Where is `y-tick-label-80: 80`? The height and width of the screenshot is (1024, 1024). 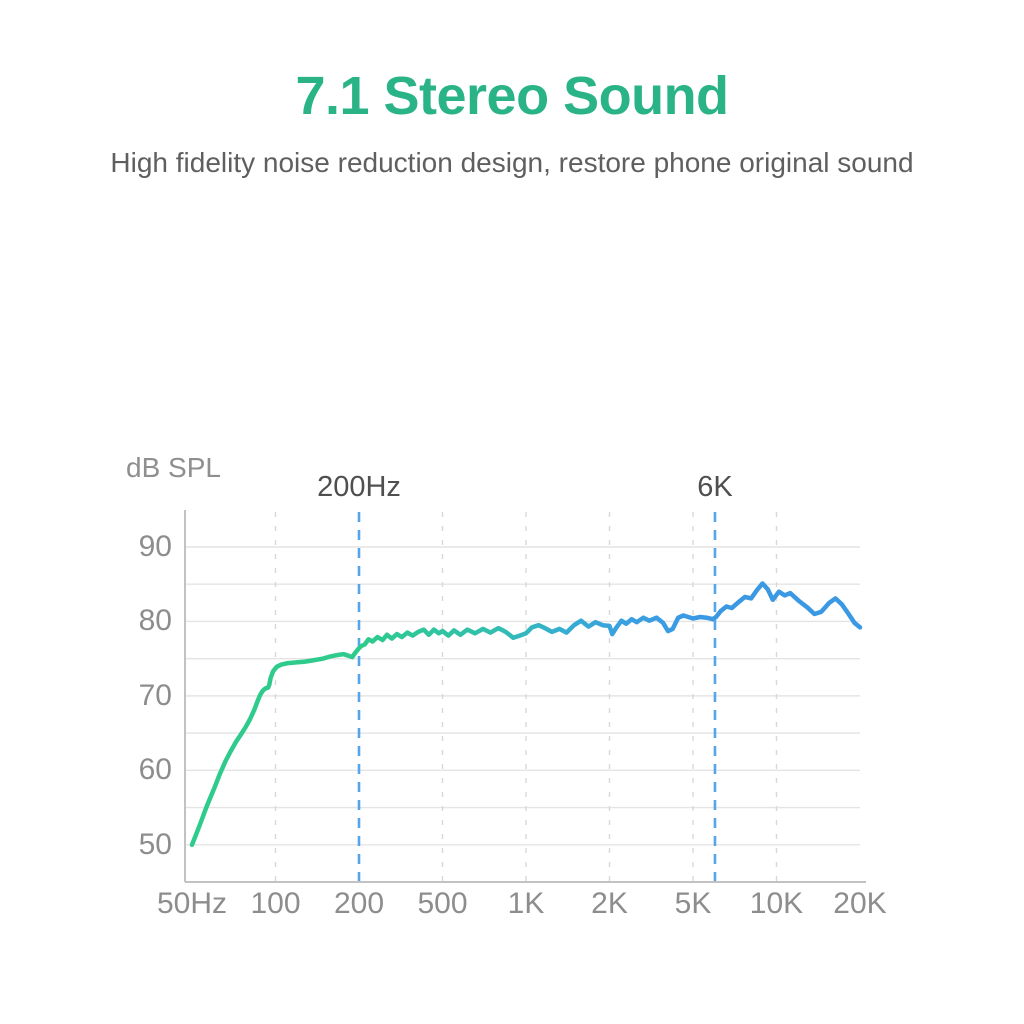
y-tick-label-80: 80 is located at coordinates (155, 621).